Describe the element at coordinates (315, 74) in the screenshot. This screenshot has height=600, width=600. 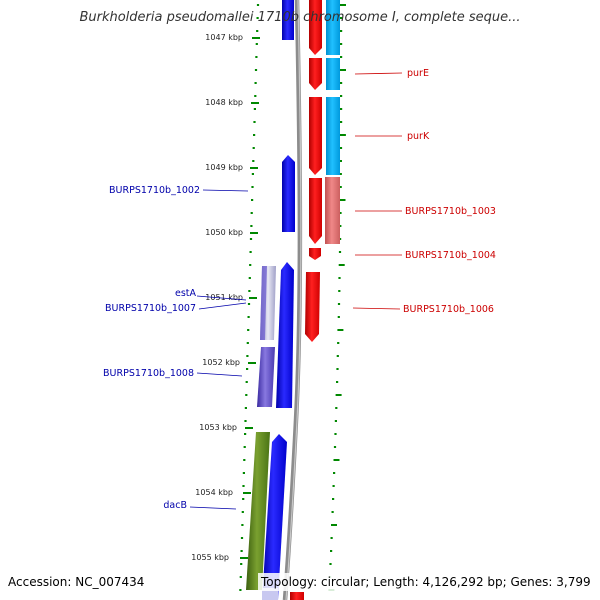
I see `gene-feature-pure` at that location.